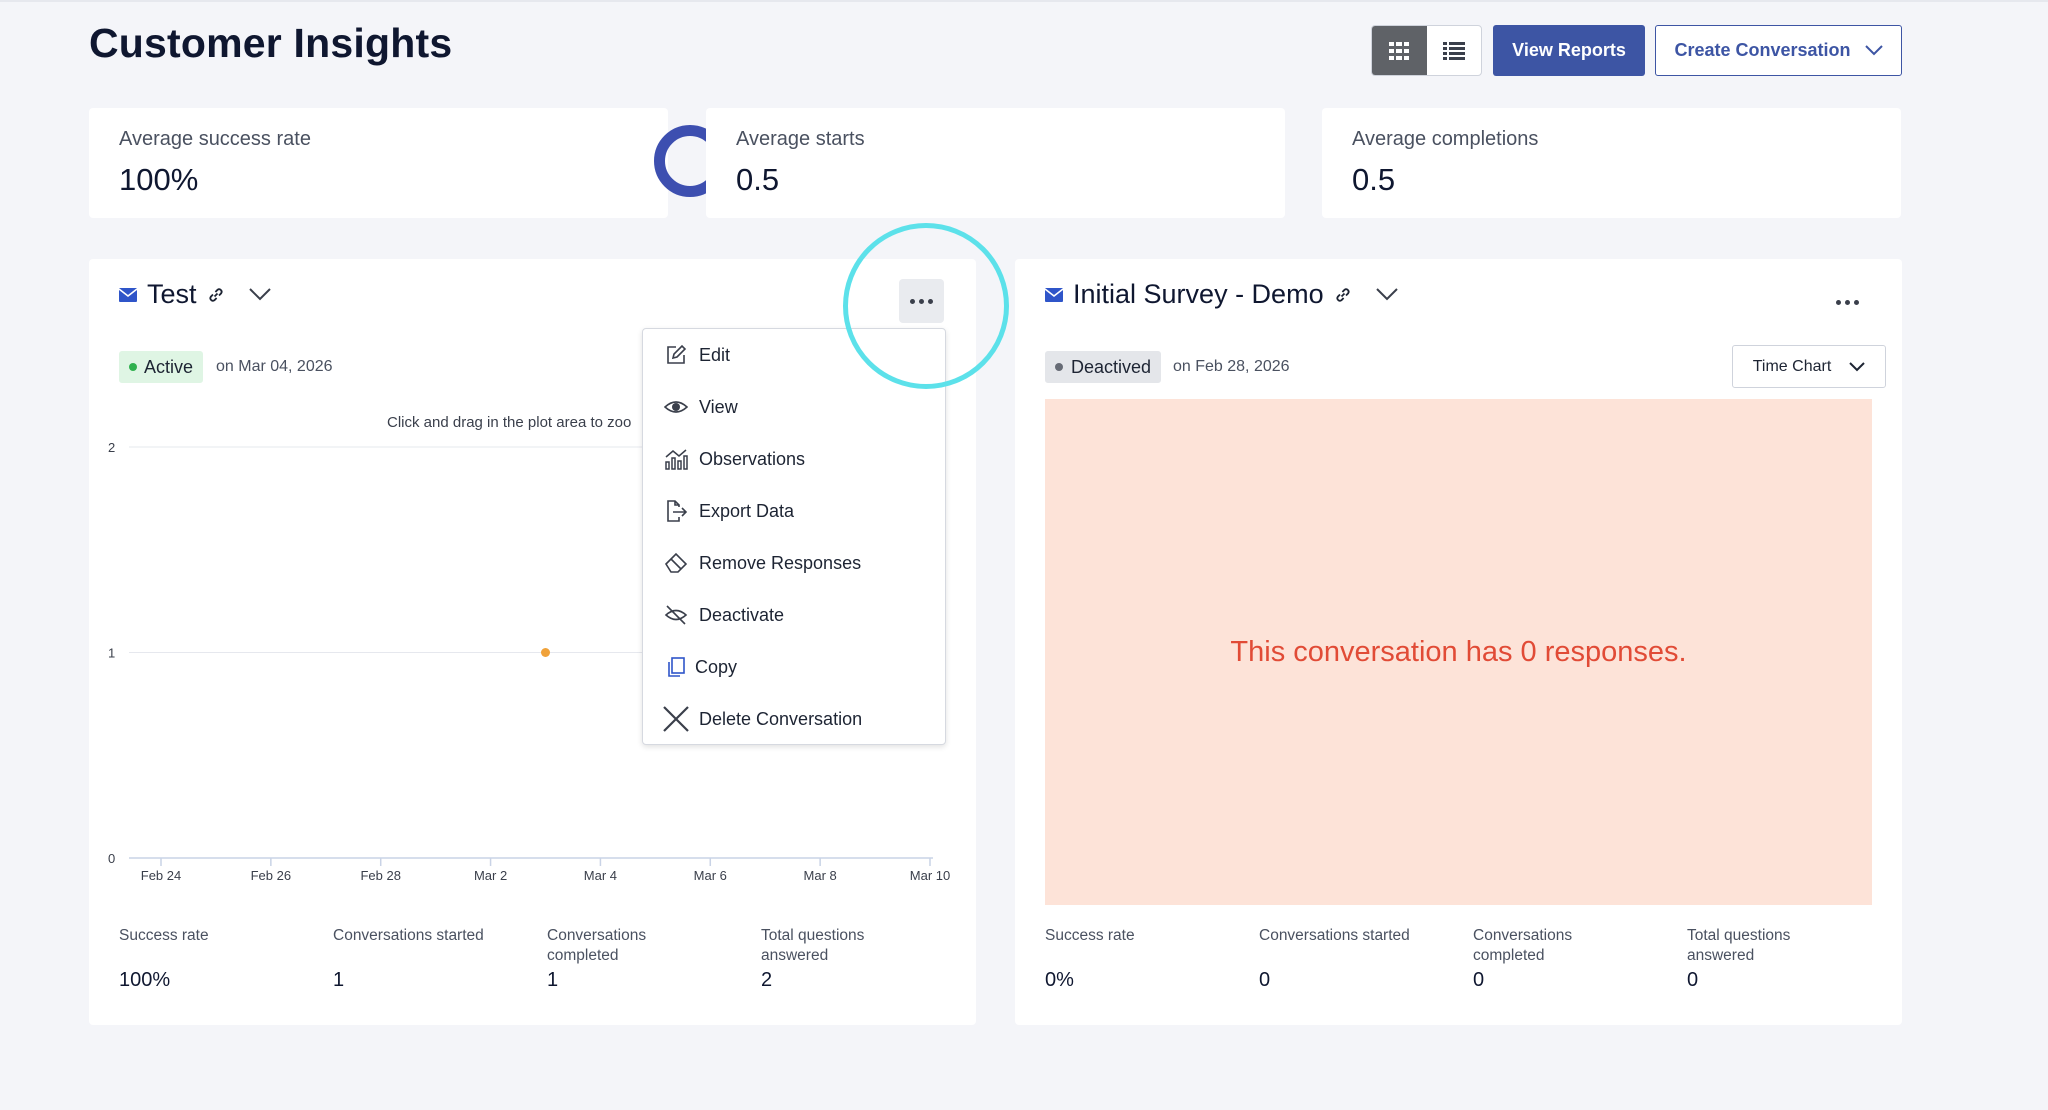 This screenshot has width=2048, height=1110. I want to click on eye-icon, so click(676, 407).